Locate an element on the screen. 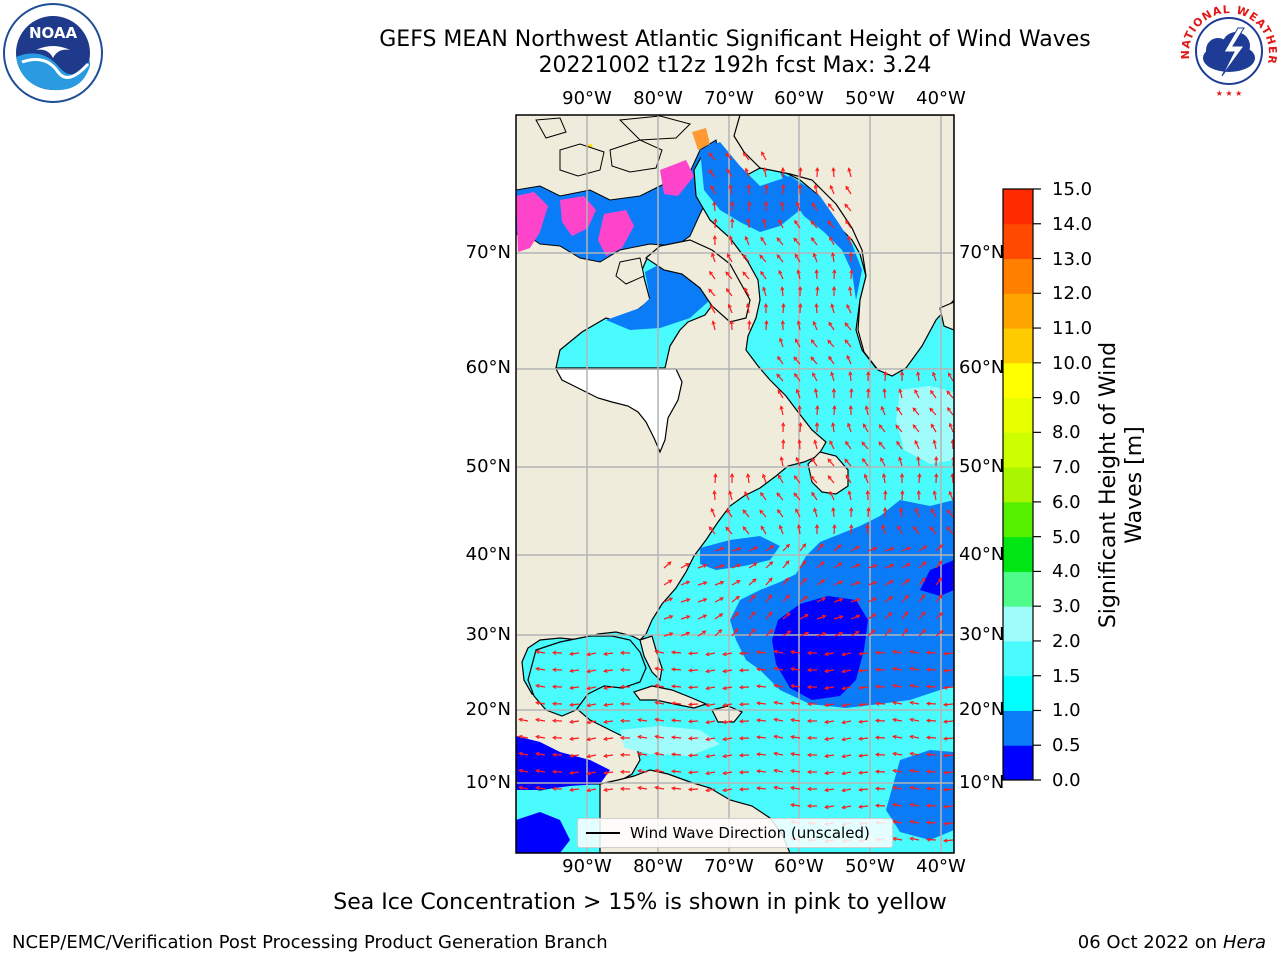 This screenshot has height=960, width=1280. date-text: 06 Oct 2022 on is located at coordinates (1147, 942).